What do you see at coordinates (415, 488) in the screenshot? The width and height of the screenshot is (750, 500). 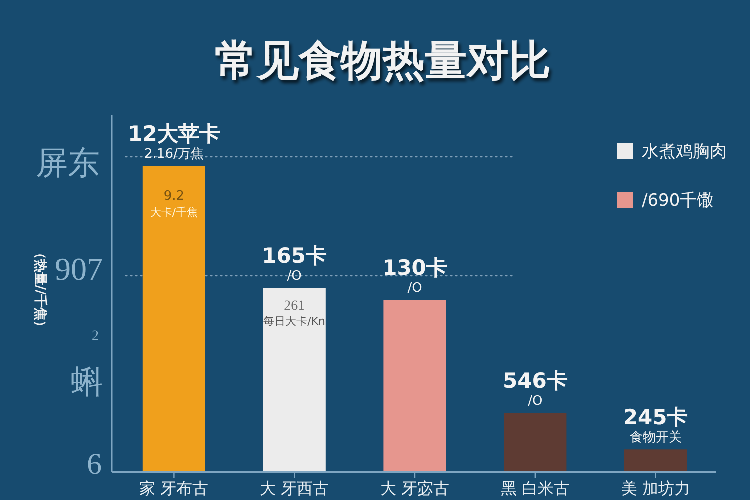 I see `x-tick-label: 大 牙宓古` at bounding box center [415, 488].